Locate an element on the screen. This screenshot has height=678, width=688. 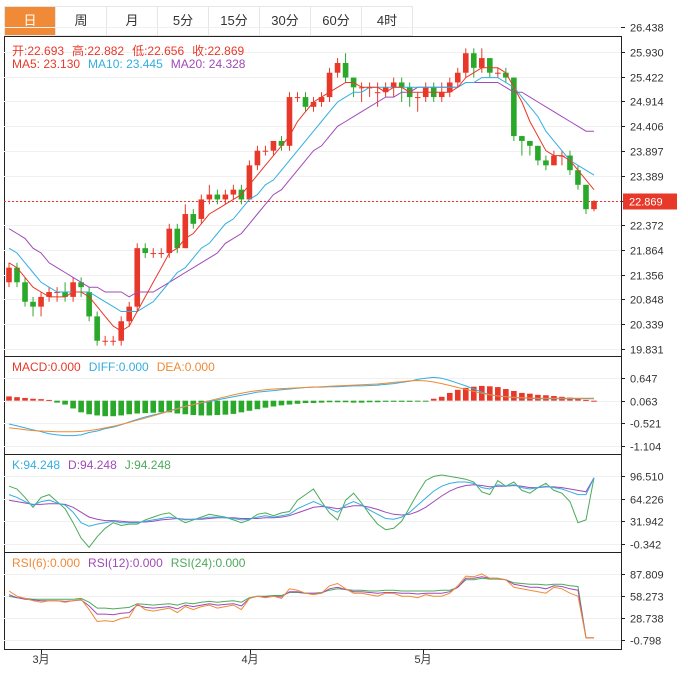
tab-0: 日 is located at coordinates (30, 21).